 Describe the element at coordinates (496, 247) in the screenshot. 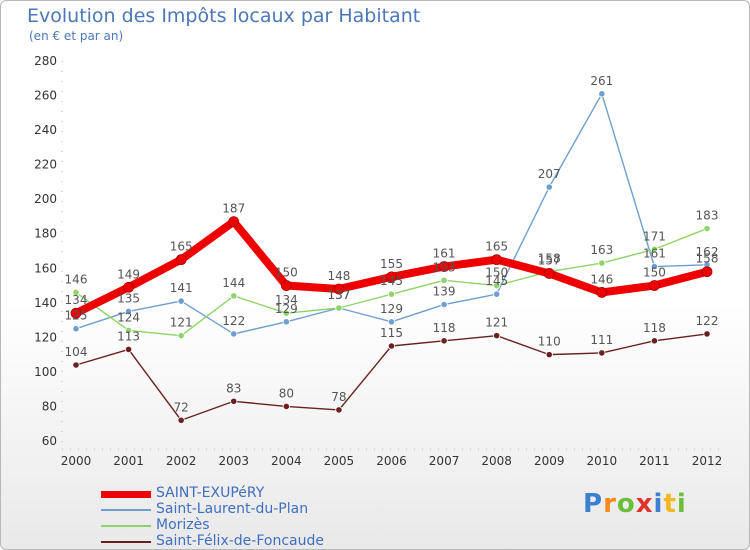

I see `data-label: 165` at that location.